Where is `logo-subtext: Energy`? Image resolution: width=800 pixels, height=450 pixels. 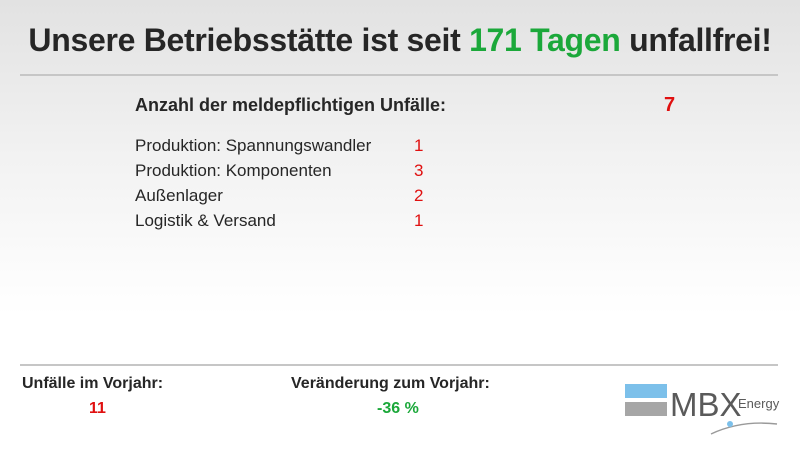 logo-subtext: Energy is located at coordinates (759, 403).